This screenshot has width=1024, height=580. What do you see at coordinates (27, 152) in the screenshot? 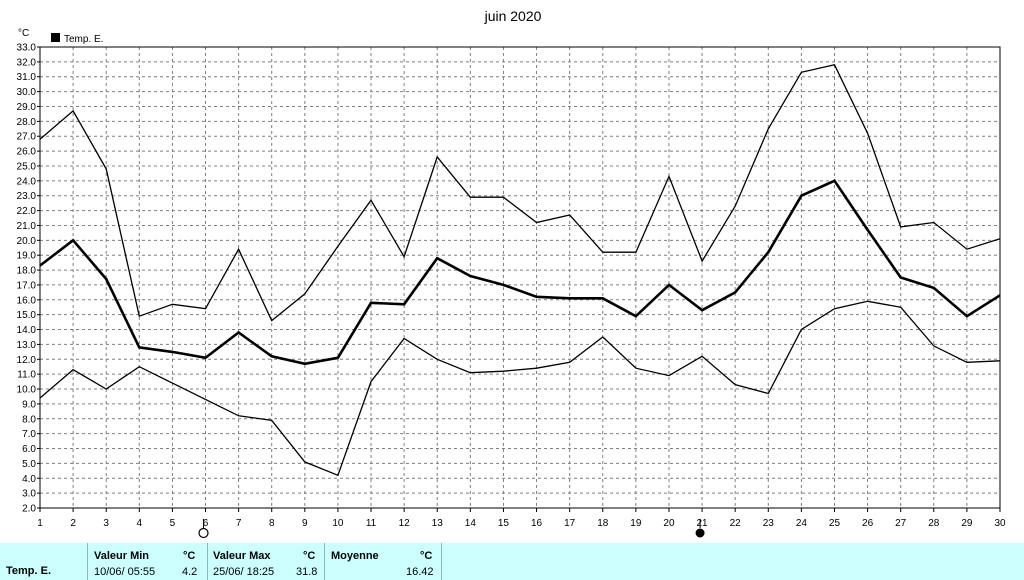
I see `y-tick-label: 26.0` at bounding box center [27, 152].